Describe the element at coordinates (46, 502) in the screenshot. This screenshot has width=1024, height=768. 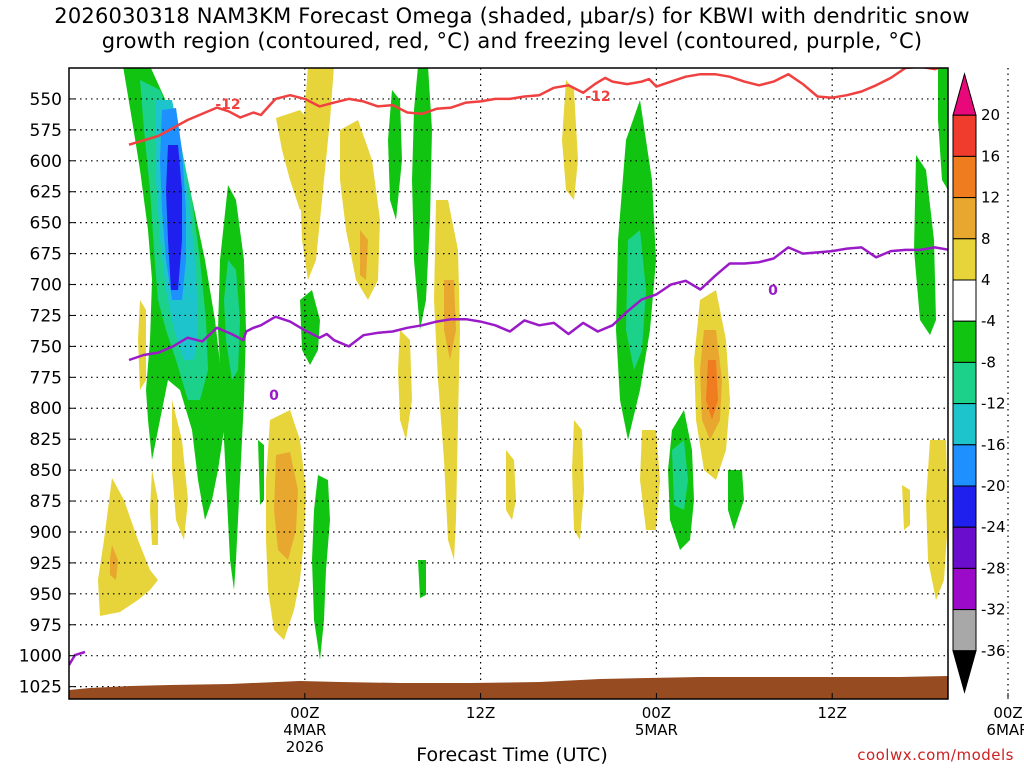
I see `y-tick-label: 875` at that location.